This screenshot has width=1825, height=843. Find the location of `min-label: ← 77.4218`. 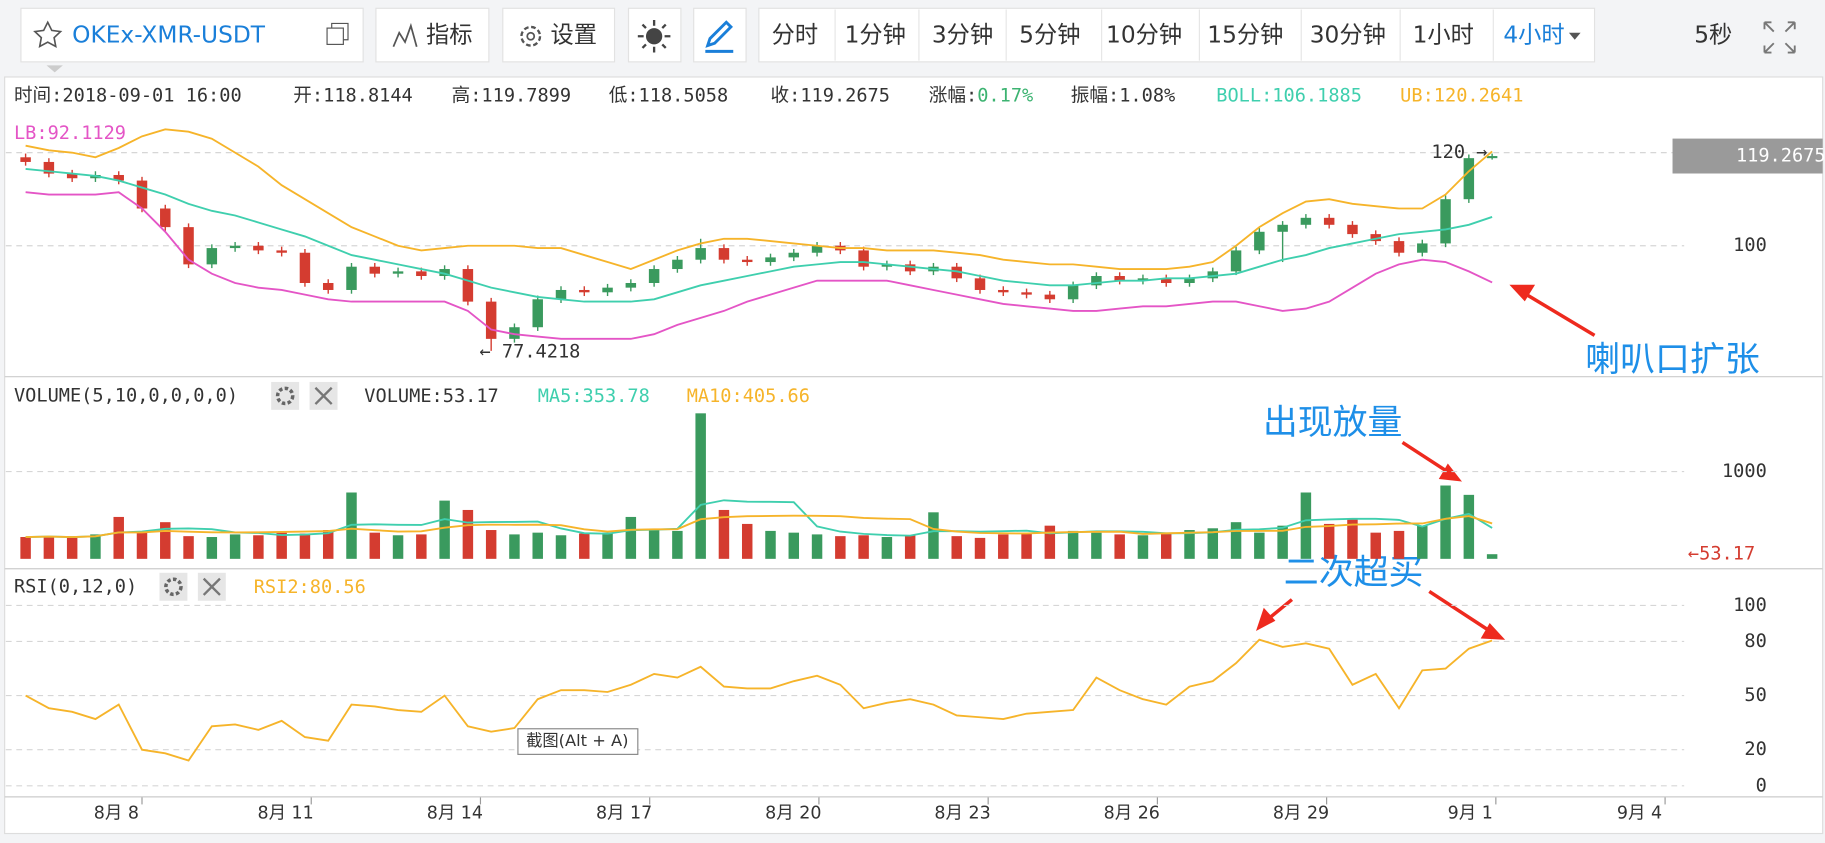

min-label: ← 77.4218 is located at coordinates (530, 352).